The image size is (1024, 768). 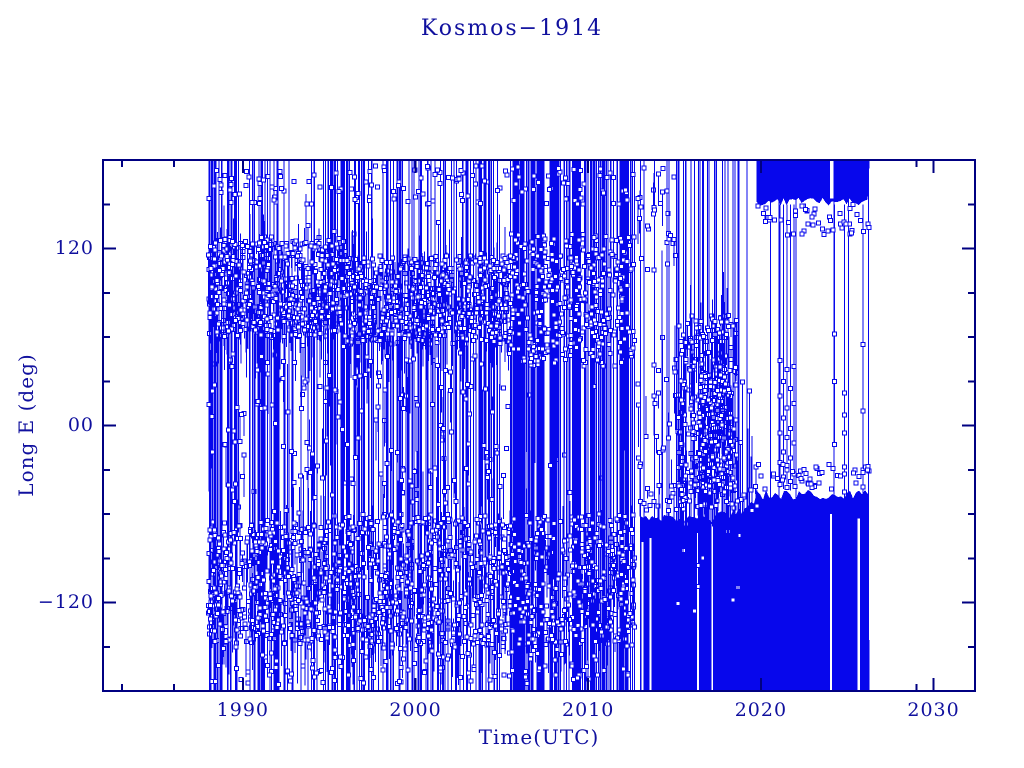 What do you see at coordinates (65, 601) in the screenshot?
I see `y-tick-label-−120: −120` at bounding box center [65, 601].